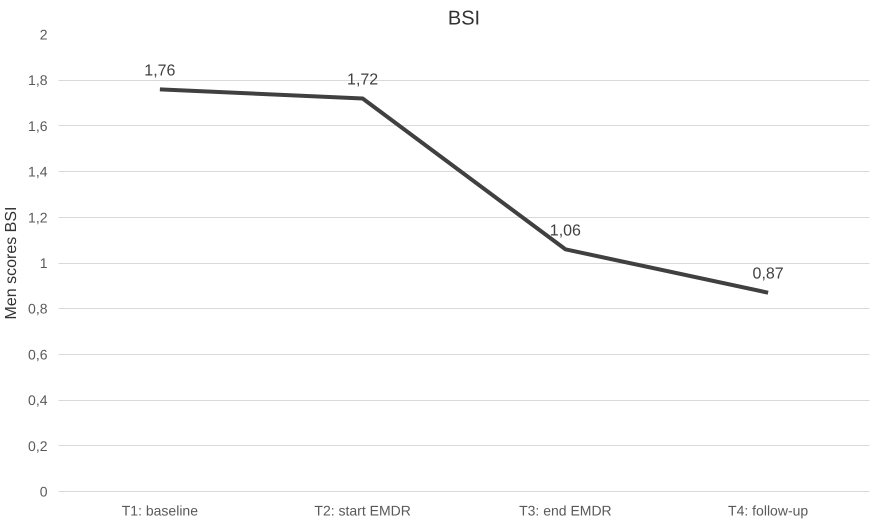 This screenshot has width=888, height=525. Describe the element at coordinates (38, 126) in the screenshot. I see `y-tick-label: 1,6` at that location.